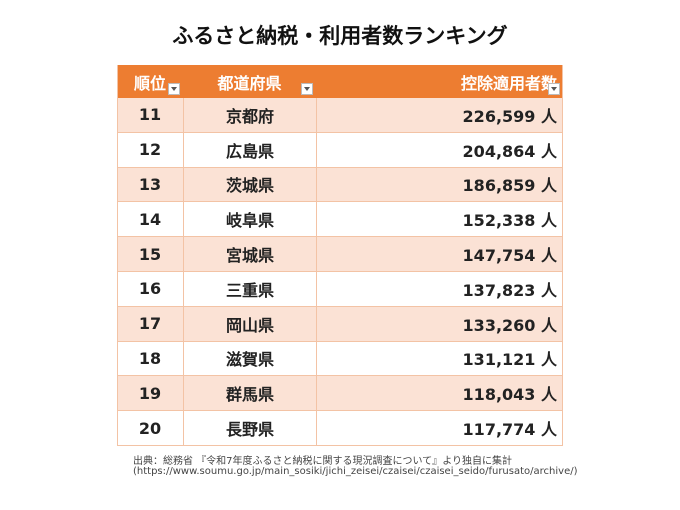  I want to click on table-row: 18 滋賀県 131,121 人, so click(340, 359).